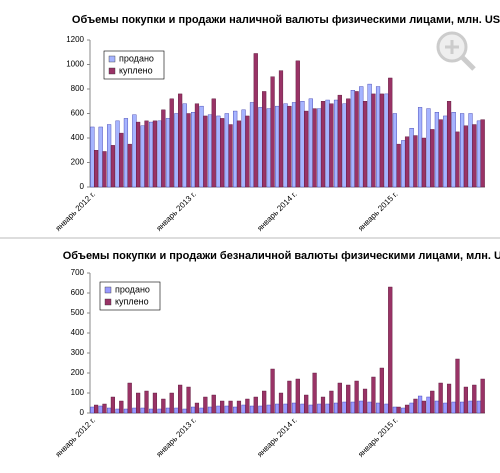 Image resolution: width=500 pixels, height=473 pixels. I want to click on y-tick-label: 600, so click(78, 113).